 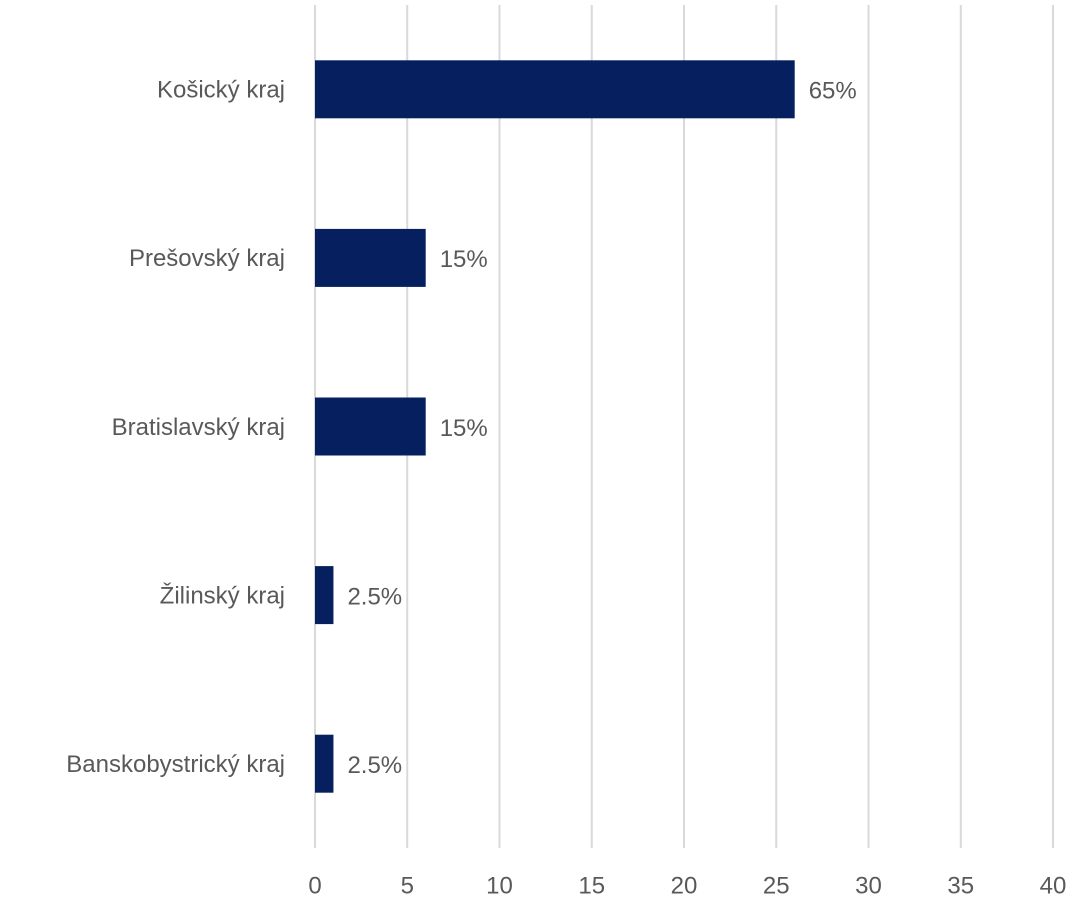 I want to click on data-label: 65%, so click(x=833, y=91).